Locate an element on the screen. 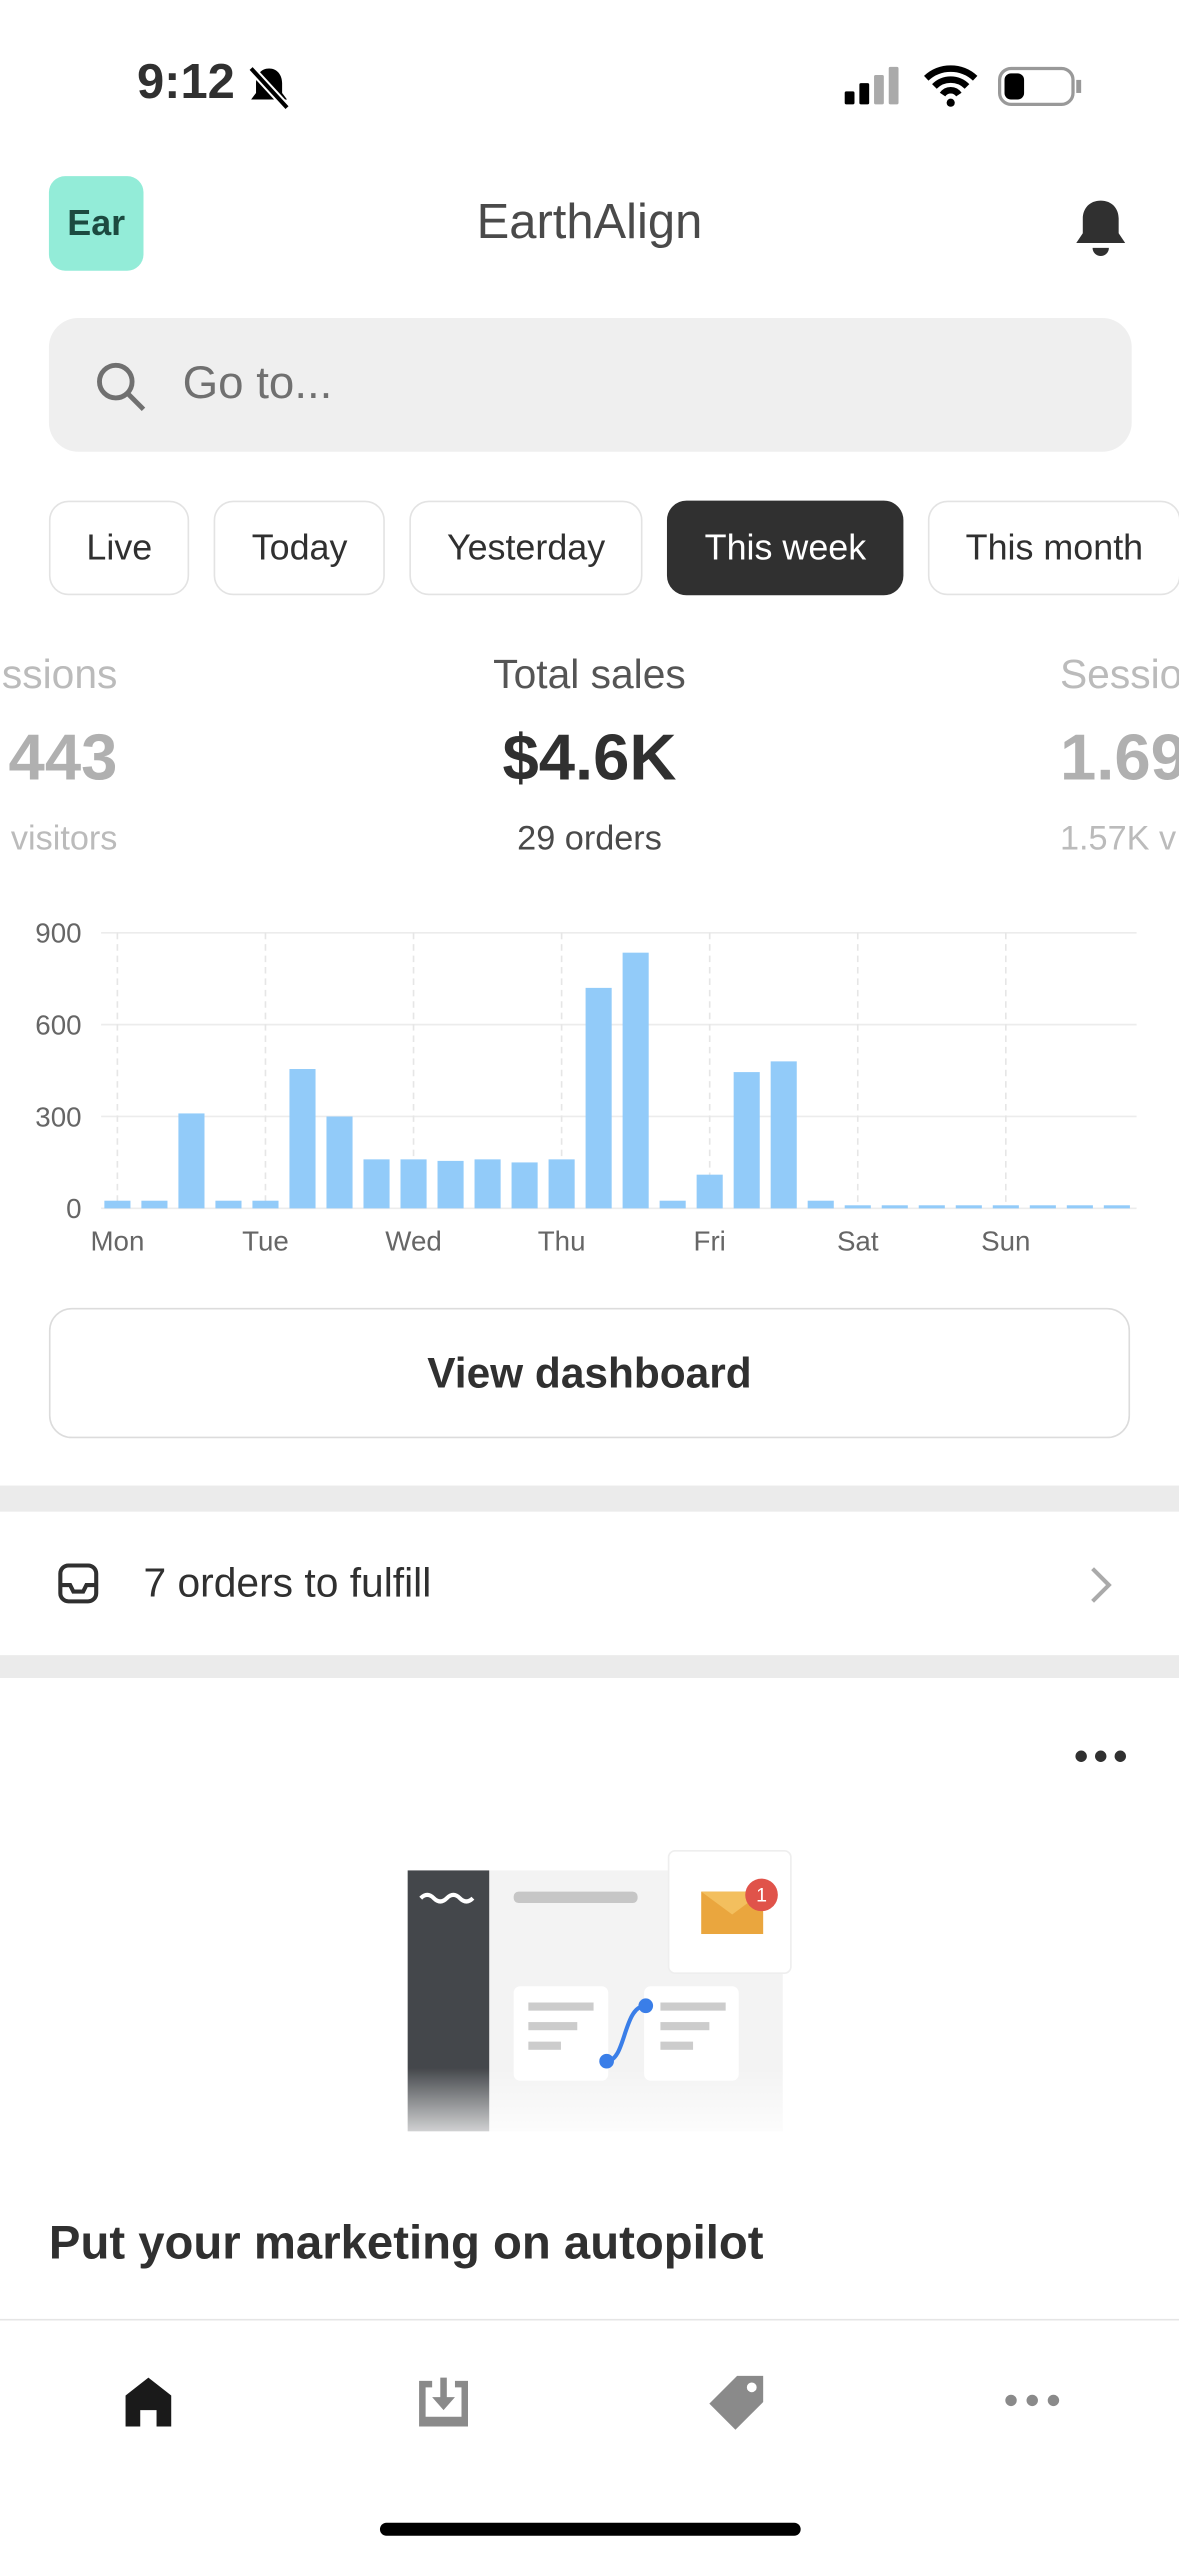 This screenshot has height=2556, width=1179. metric-value: 1.69 is located at coordinates (1119, 758).